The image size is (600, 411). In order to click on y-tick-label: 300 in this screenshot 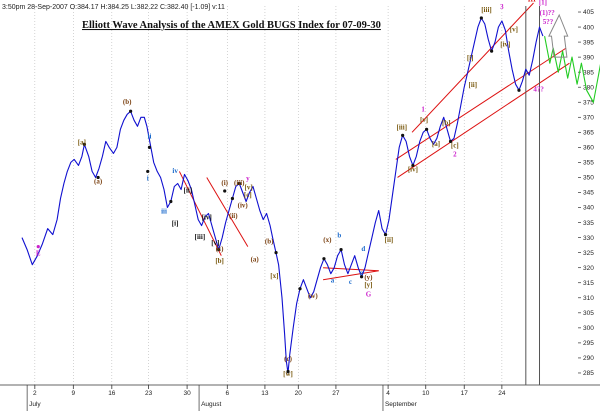, I will do `click(588, 328)`.